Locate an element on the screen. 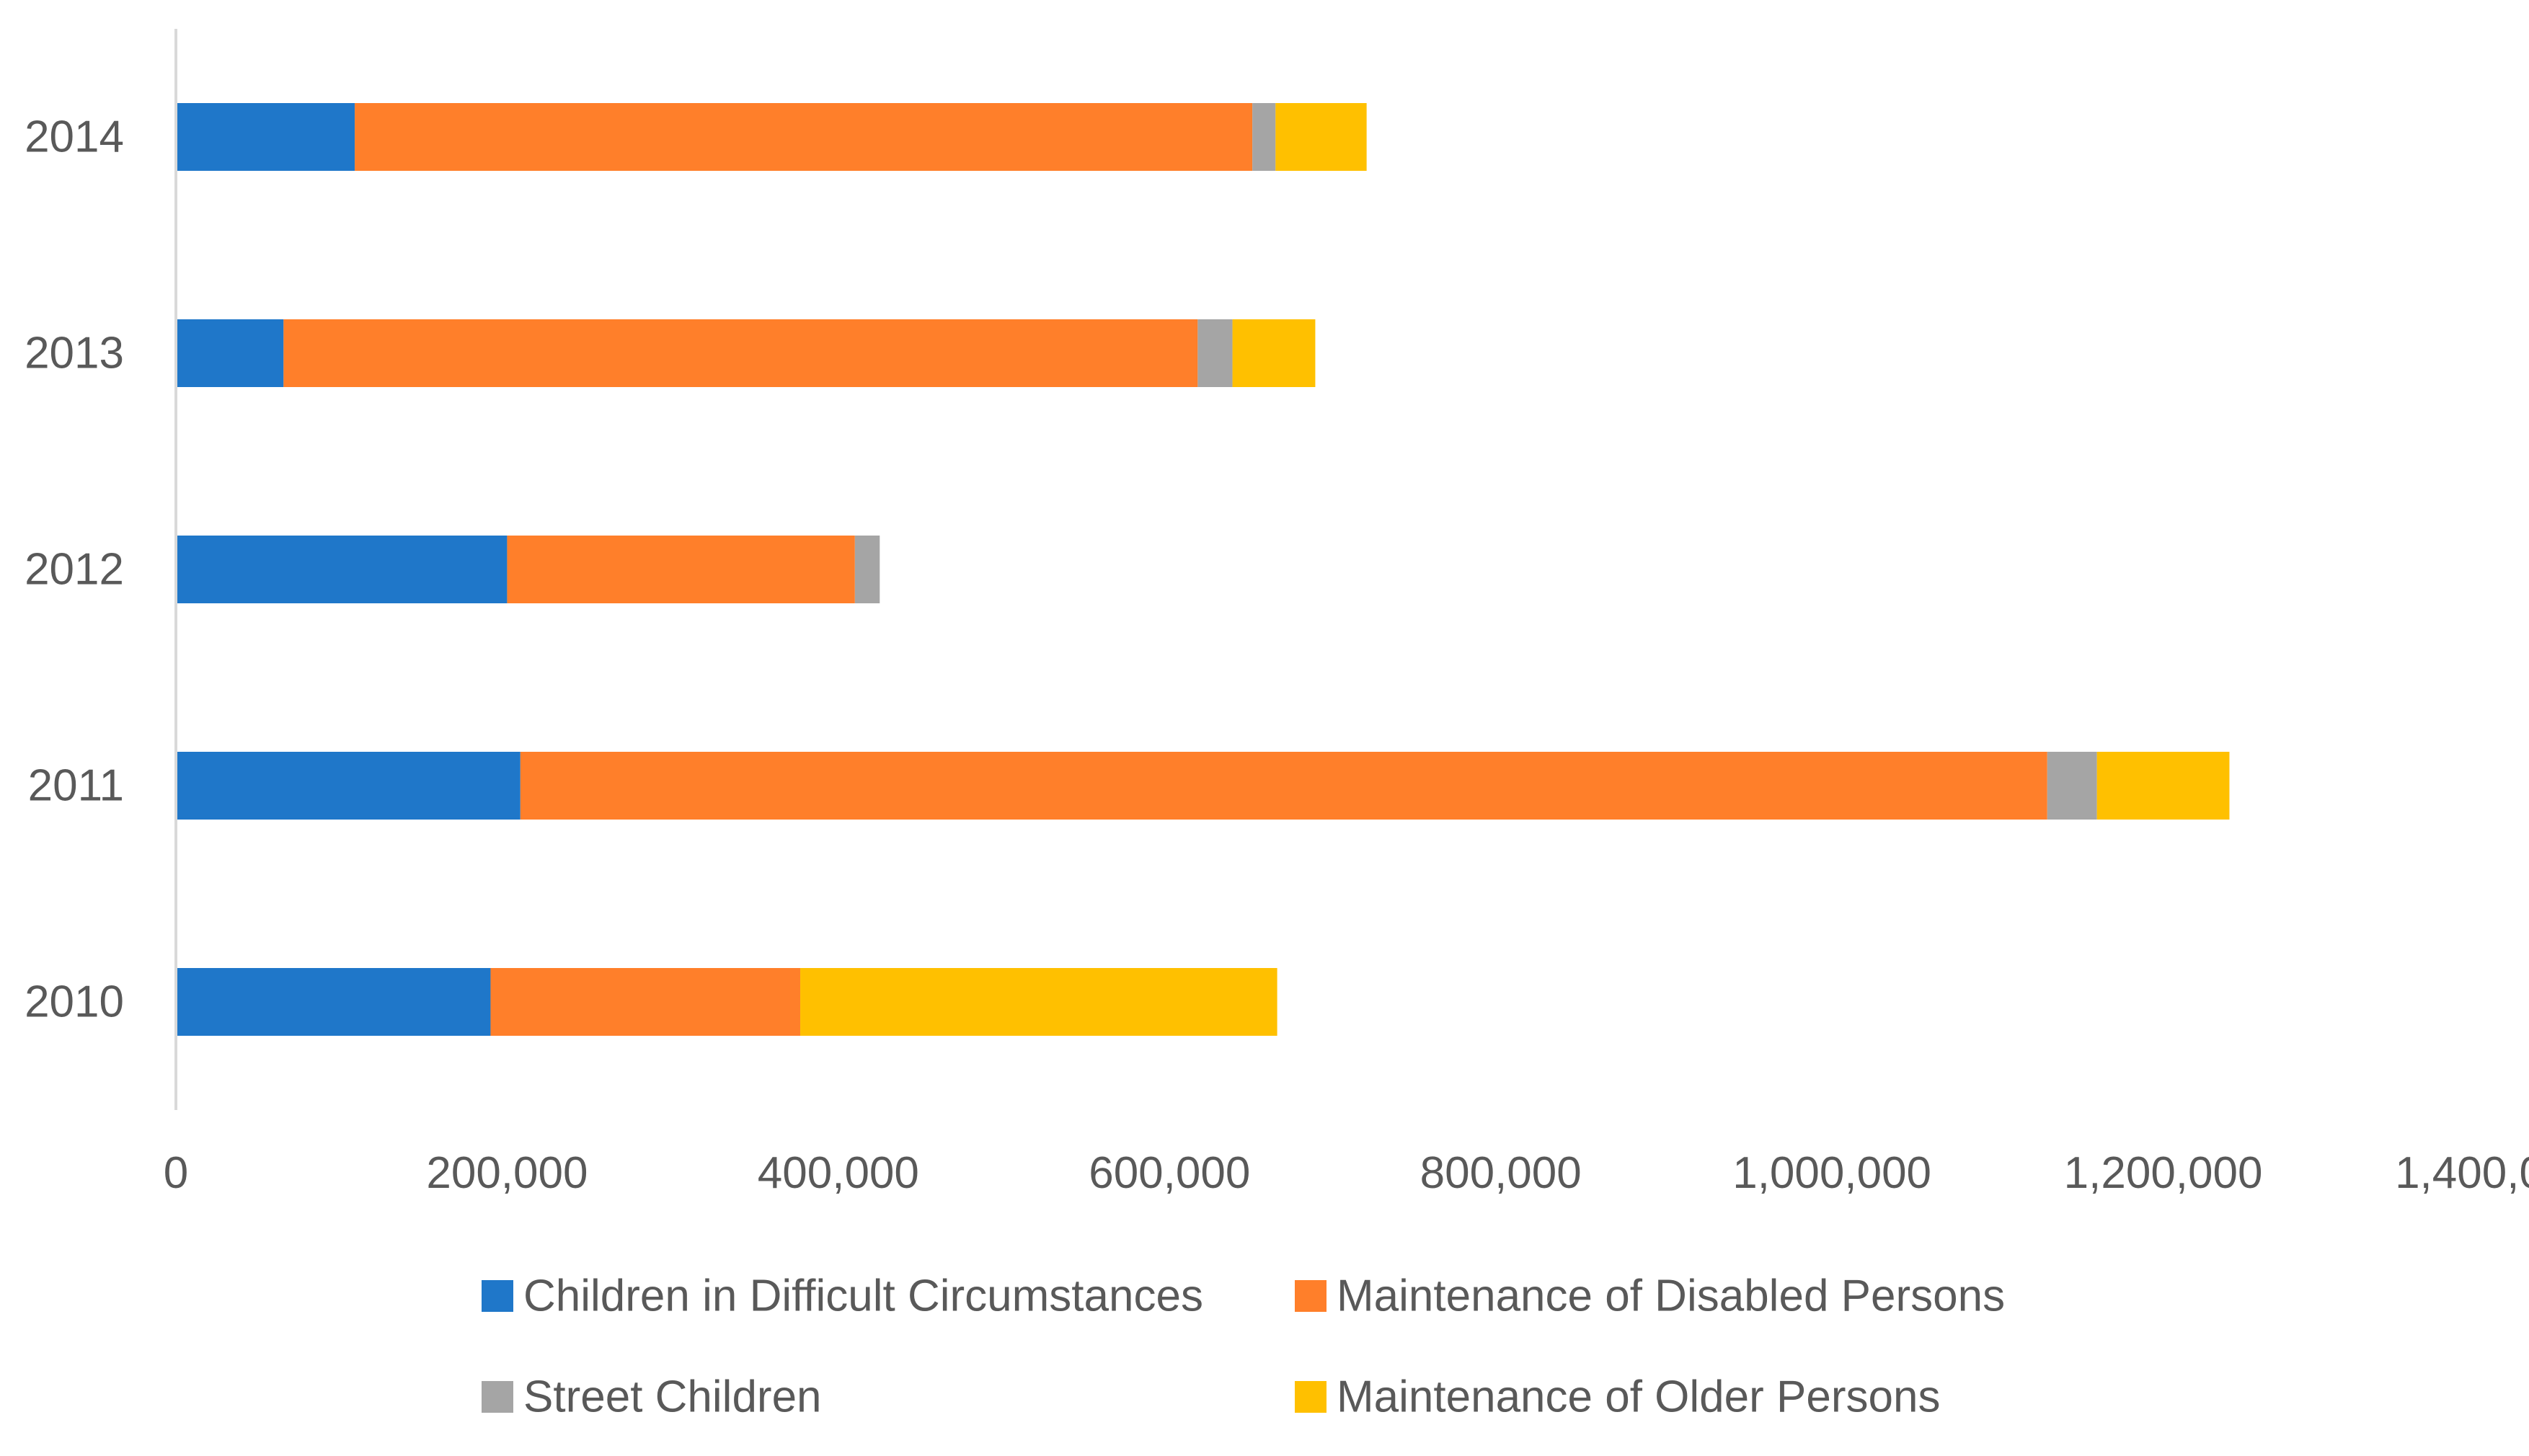  legend-item: Maintenance of Disabled Persons is located at coordinates (1650, 1296).